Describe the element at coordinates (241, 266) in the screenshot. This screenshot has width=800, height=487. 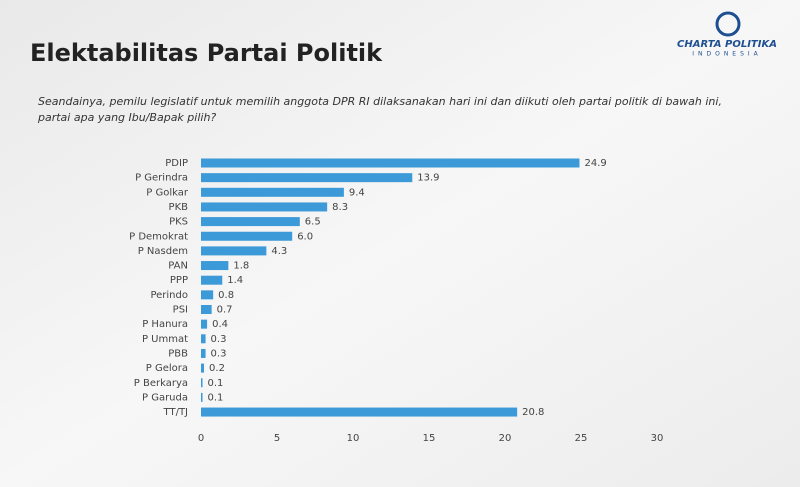
I see `value-label: 1.8` at that location.